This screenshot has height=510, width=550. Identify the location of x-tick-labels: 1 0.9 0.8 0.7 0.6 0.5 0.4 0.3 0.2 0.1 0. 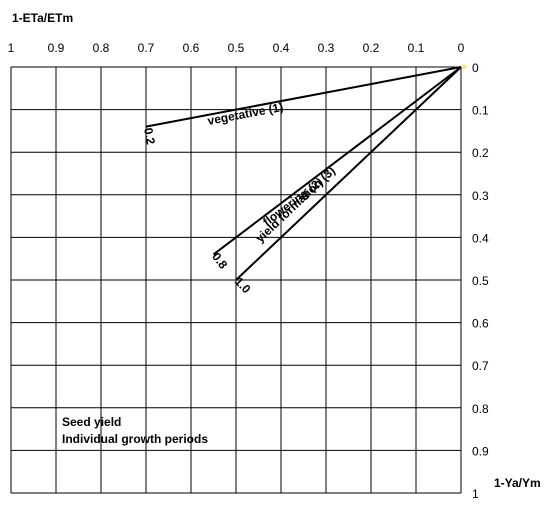
(236, 48).